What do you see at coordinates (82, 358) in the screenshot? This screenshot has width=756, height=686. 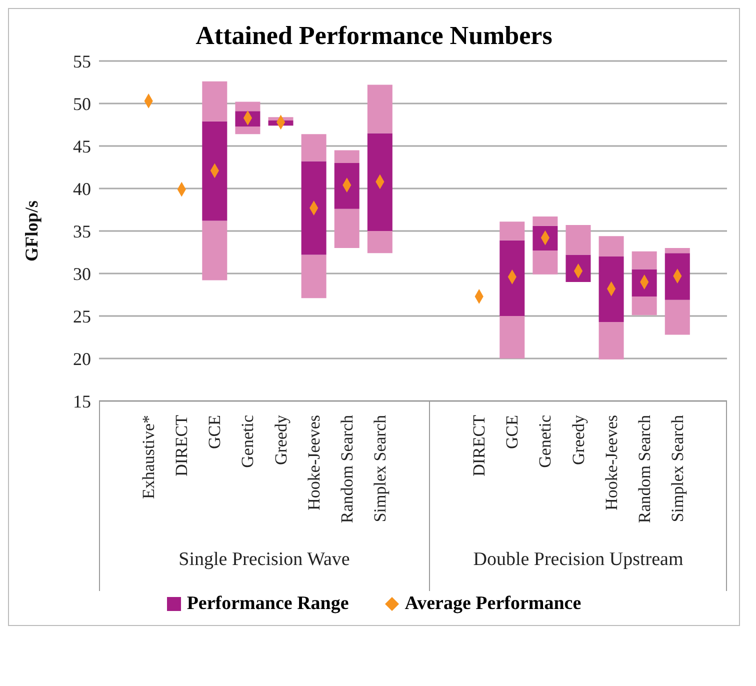 I see `y-tick-label: 20` at bounding box center [82, 358].